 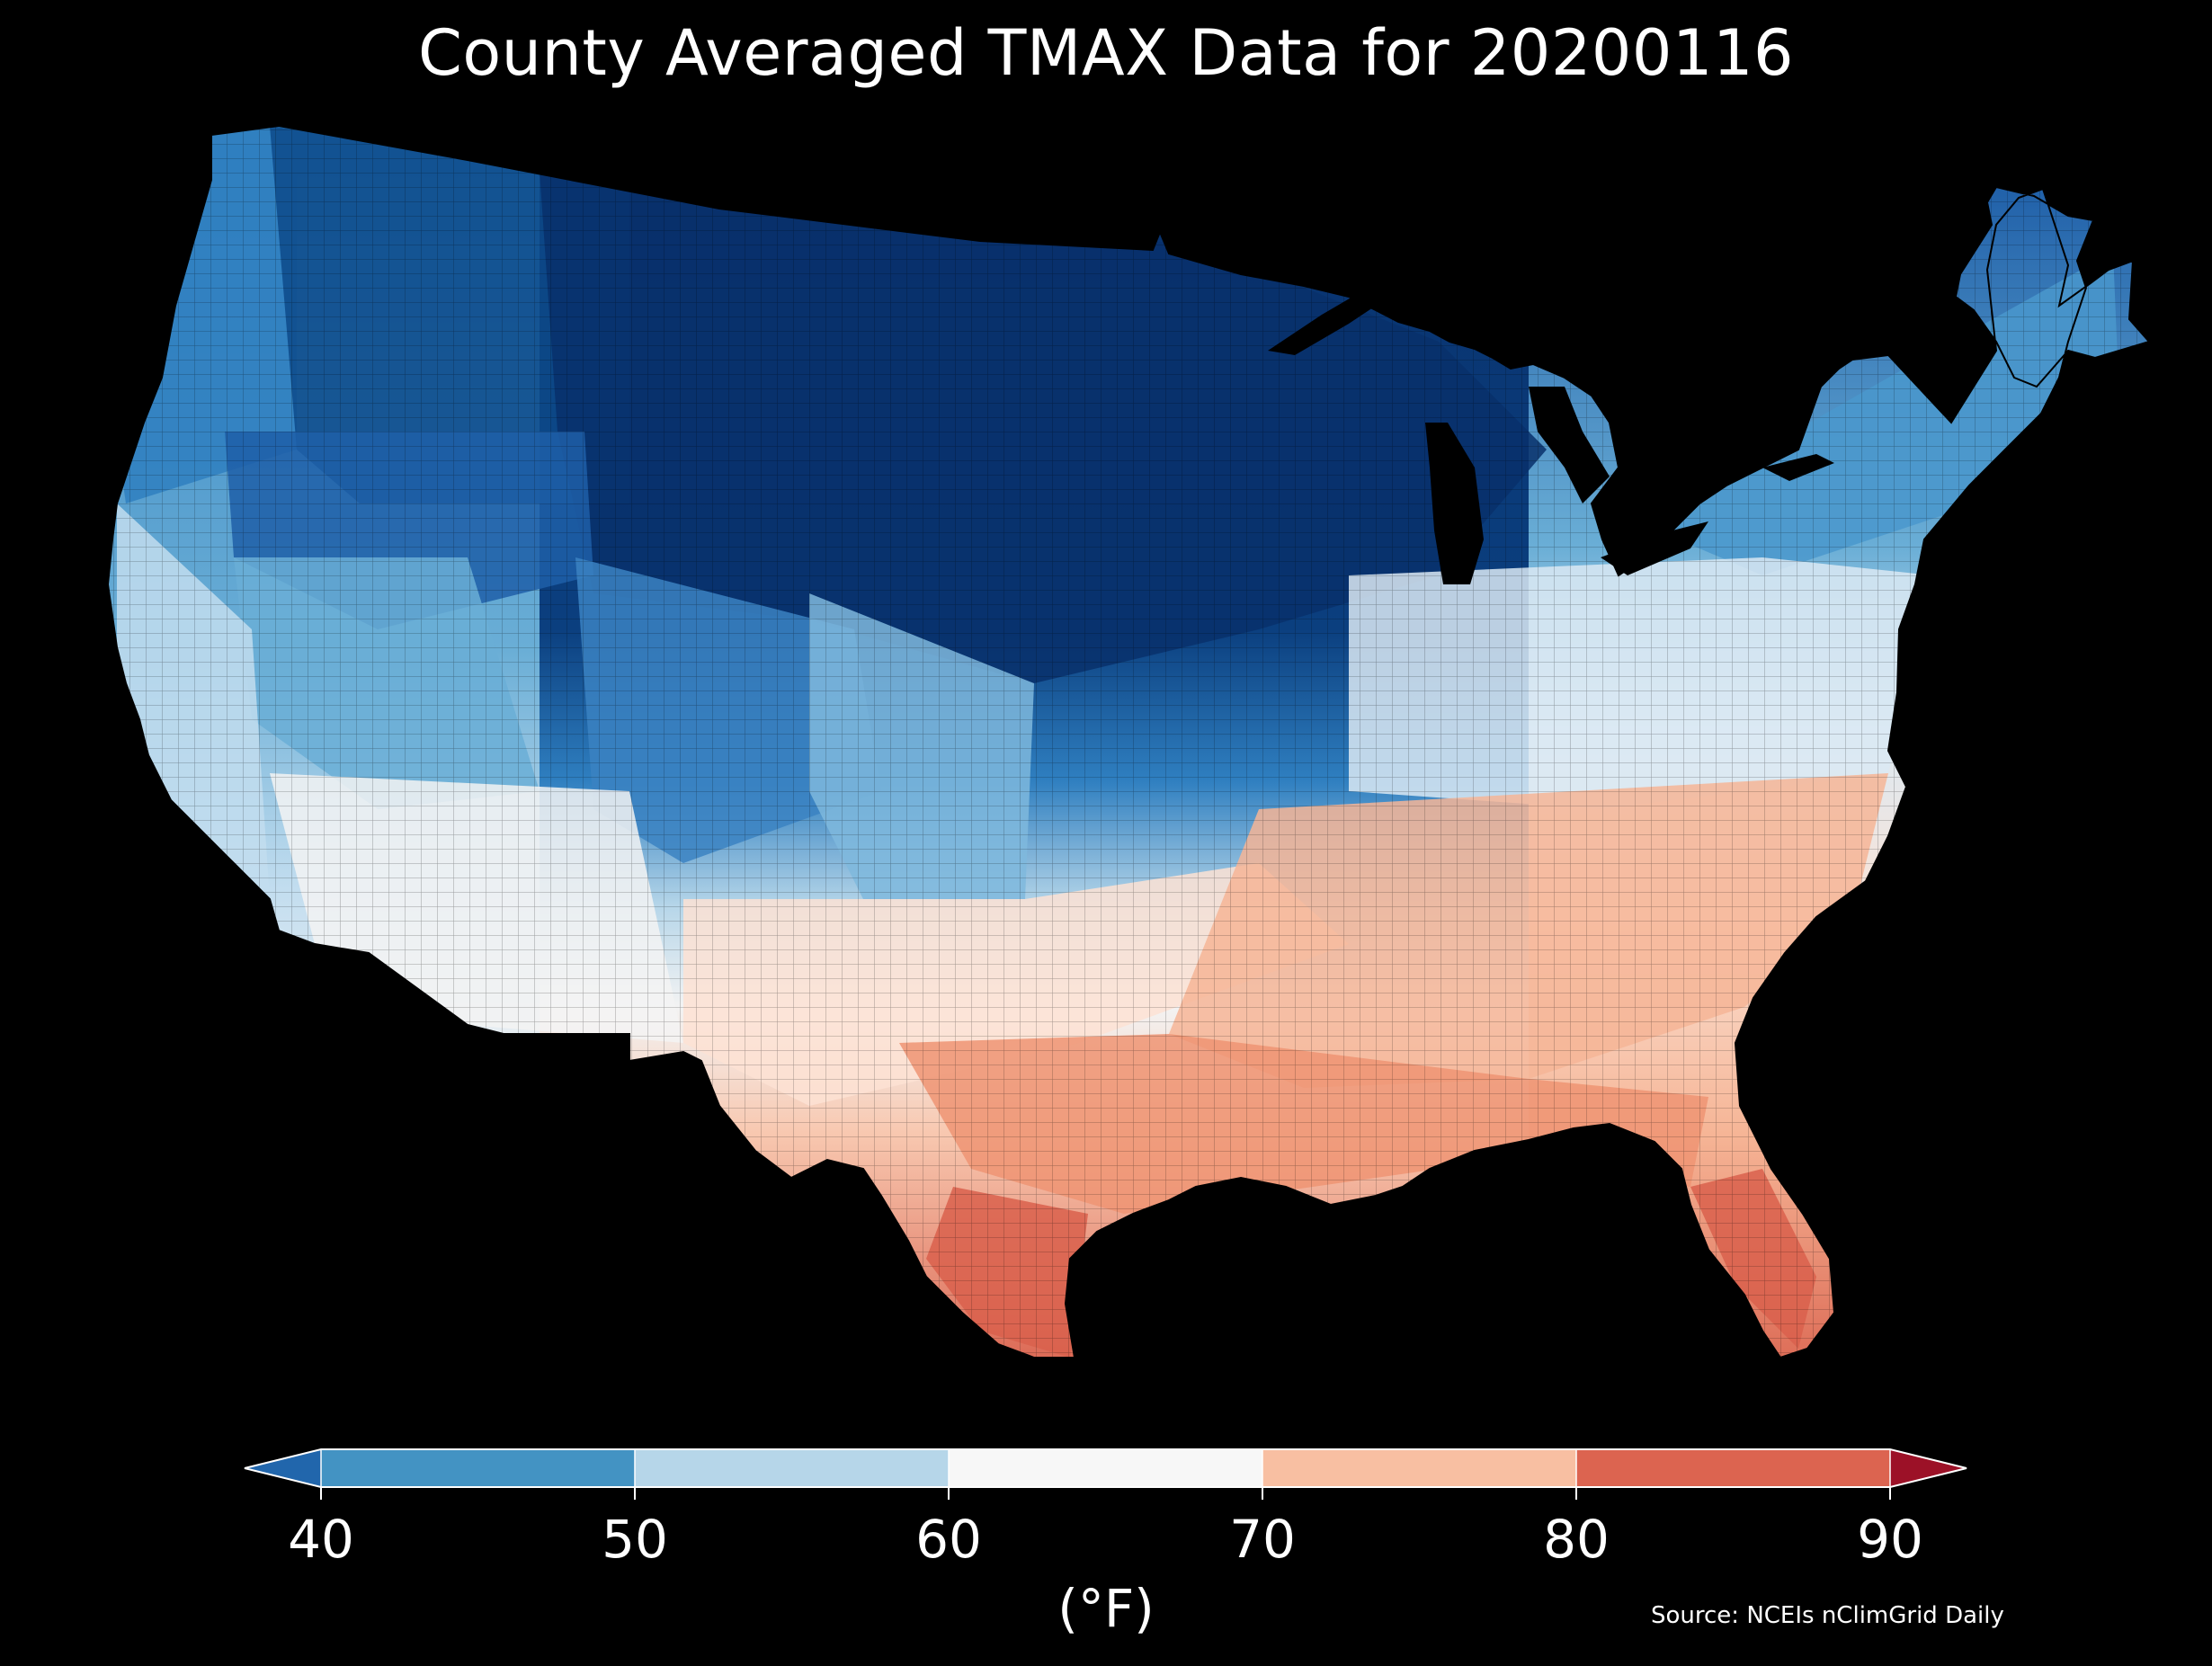 What do you see at coordinates (635, 1540) in the screenshot?
I see `colorbar-tick-label: 50` at bounding box center [635, 1540].